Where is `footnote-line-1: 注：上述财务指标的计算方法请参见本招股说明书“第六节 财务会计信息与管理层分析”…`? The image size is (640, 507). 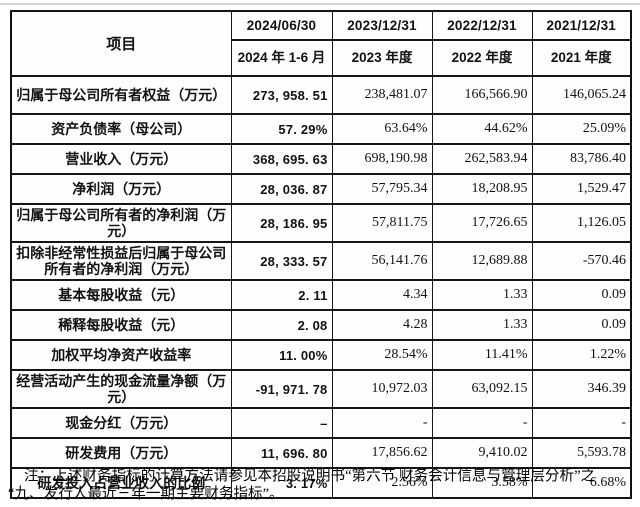 footnote-line-1: 注：上述财务指标的计算方法请参见本招股说明书“第六节 财务会计信息与管理层分析”… is located at coordinates (310, 476).